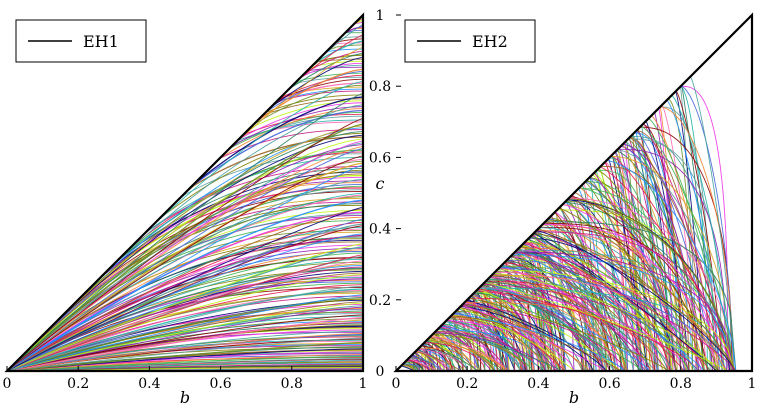  I want to click on right-y-tick-label: 1, so click(380, 16).